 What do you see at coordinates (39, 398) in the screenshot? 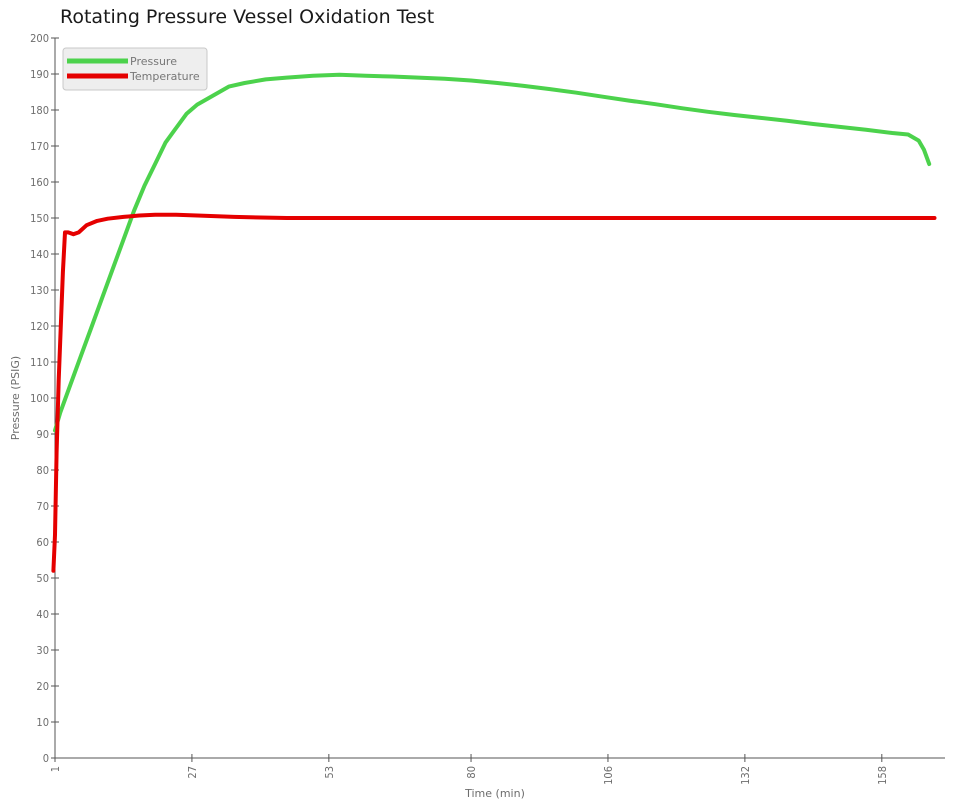
I see `y-tick-label: 100` at bounding box center [39, 398].